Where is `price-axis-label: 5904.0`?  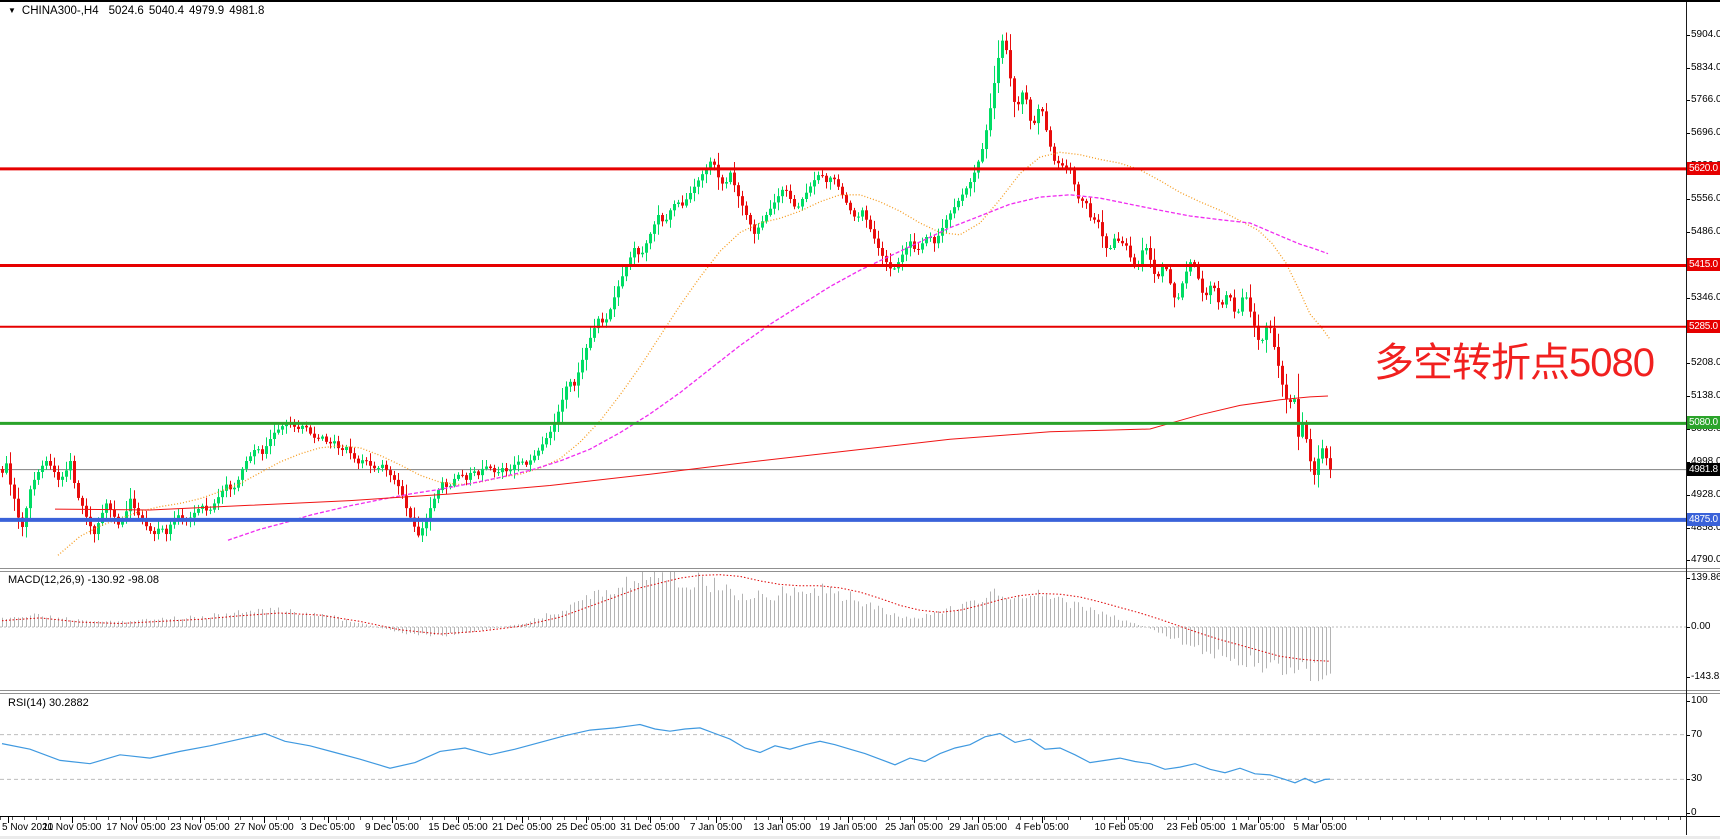
price-axis-label: 5904.0 is located at coordinates (1703, 34).